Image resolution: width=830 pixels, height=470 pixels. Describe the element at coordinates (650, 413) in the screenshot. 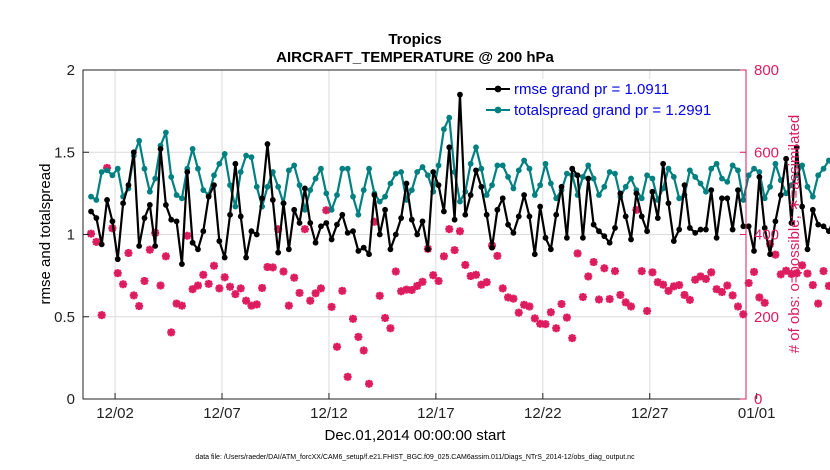

I see `x-tick-label: 12/27` at that location.